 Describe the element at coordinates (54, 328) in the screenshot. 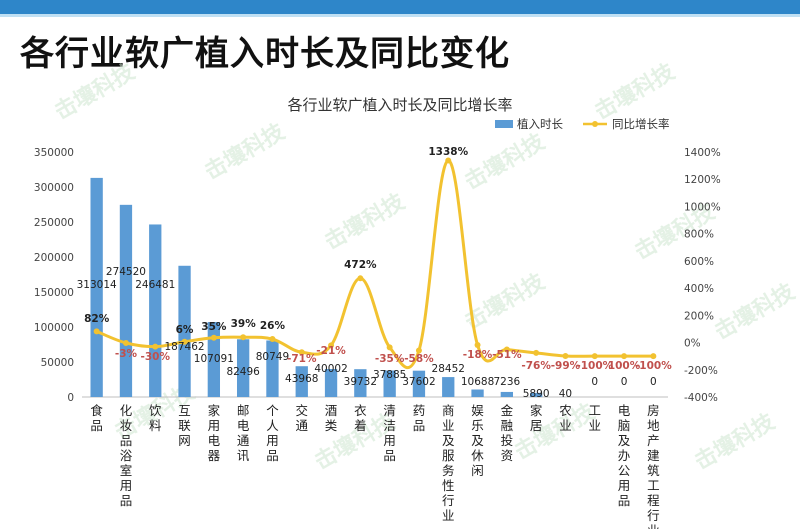

I see `y-left-tick-label: 100000` at that location.